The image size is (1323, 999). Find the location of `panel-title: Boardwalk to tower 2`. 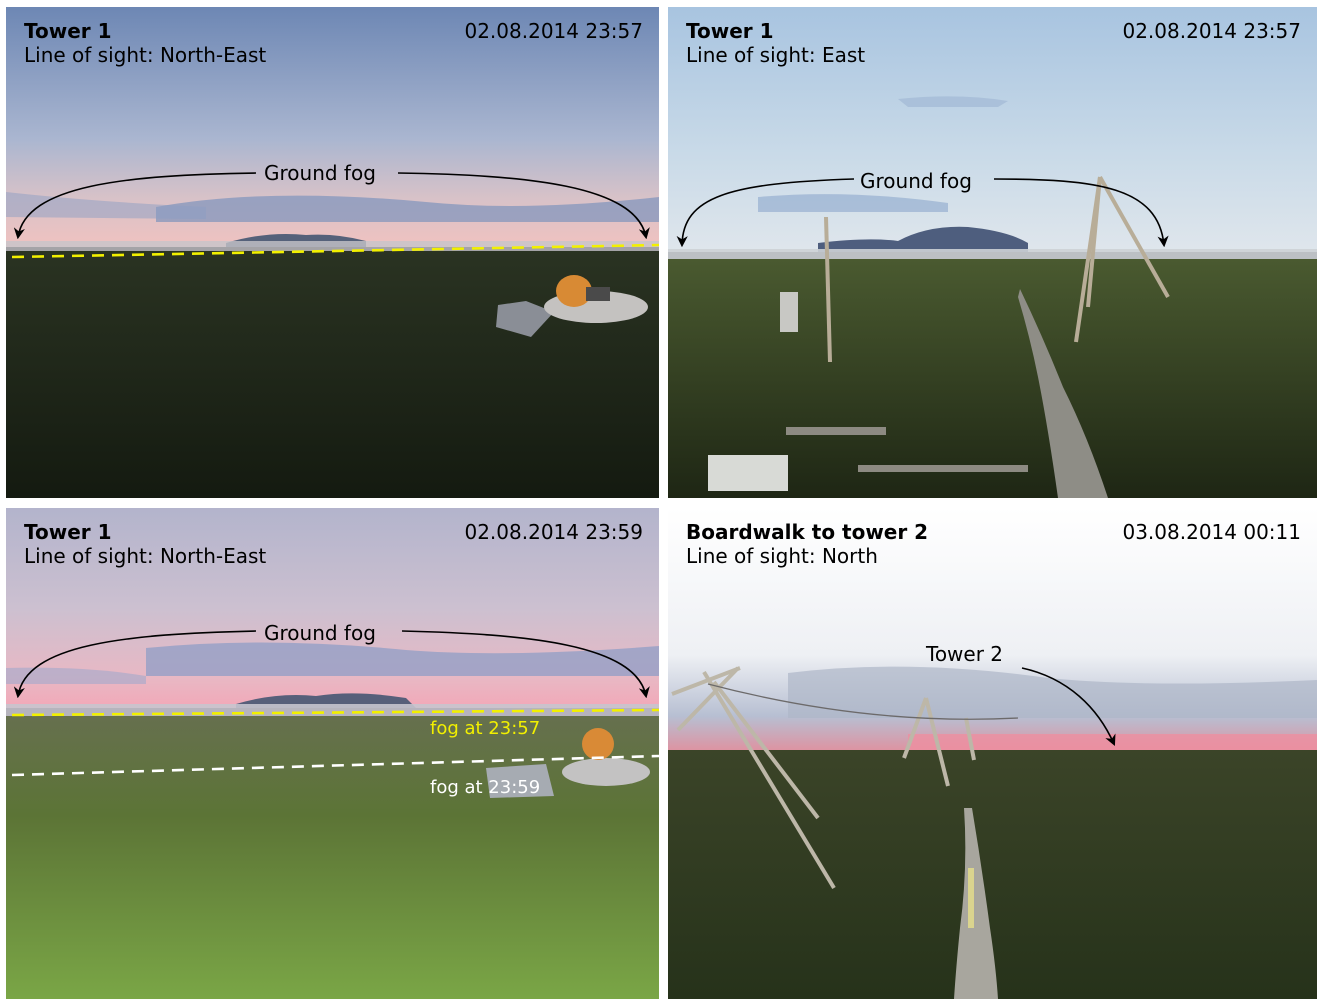

panel-title: Boardwalk to tower 2 is located at coordinates (807, 532).